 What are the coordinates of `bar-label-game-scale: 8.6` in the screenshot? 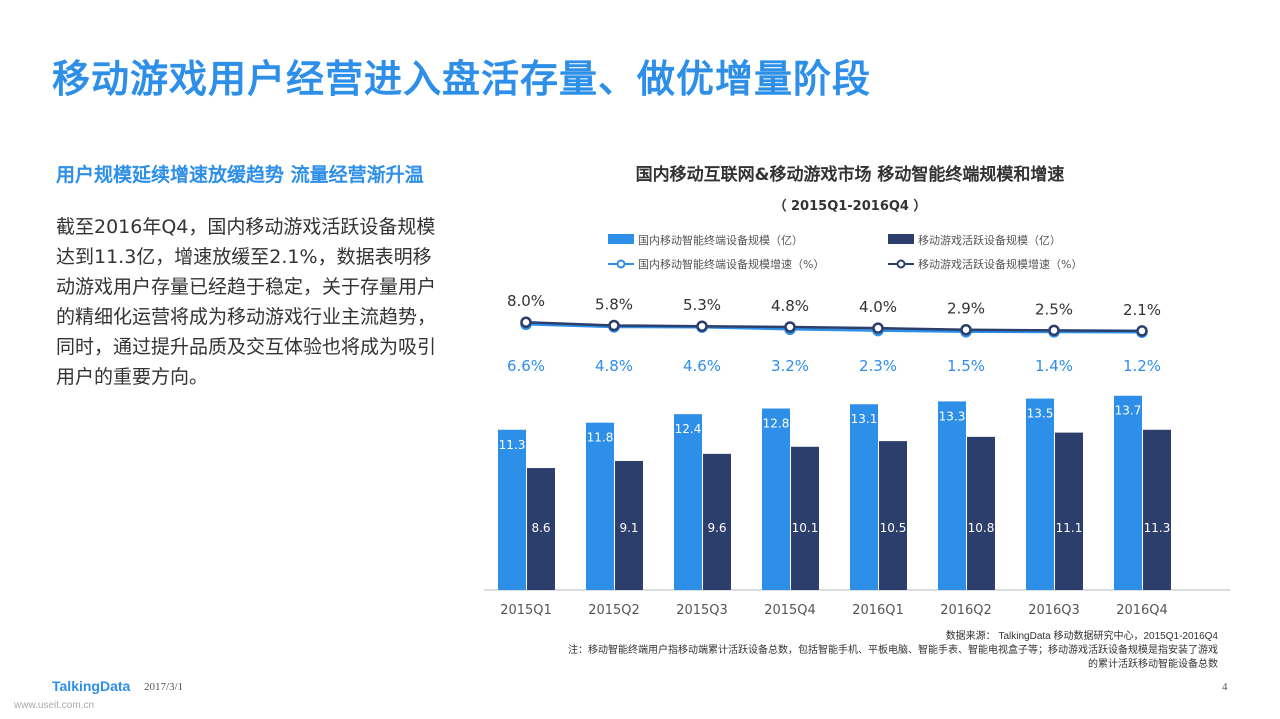 It's located at (540, 528).